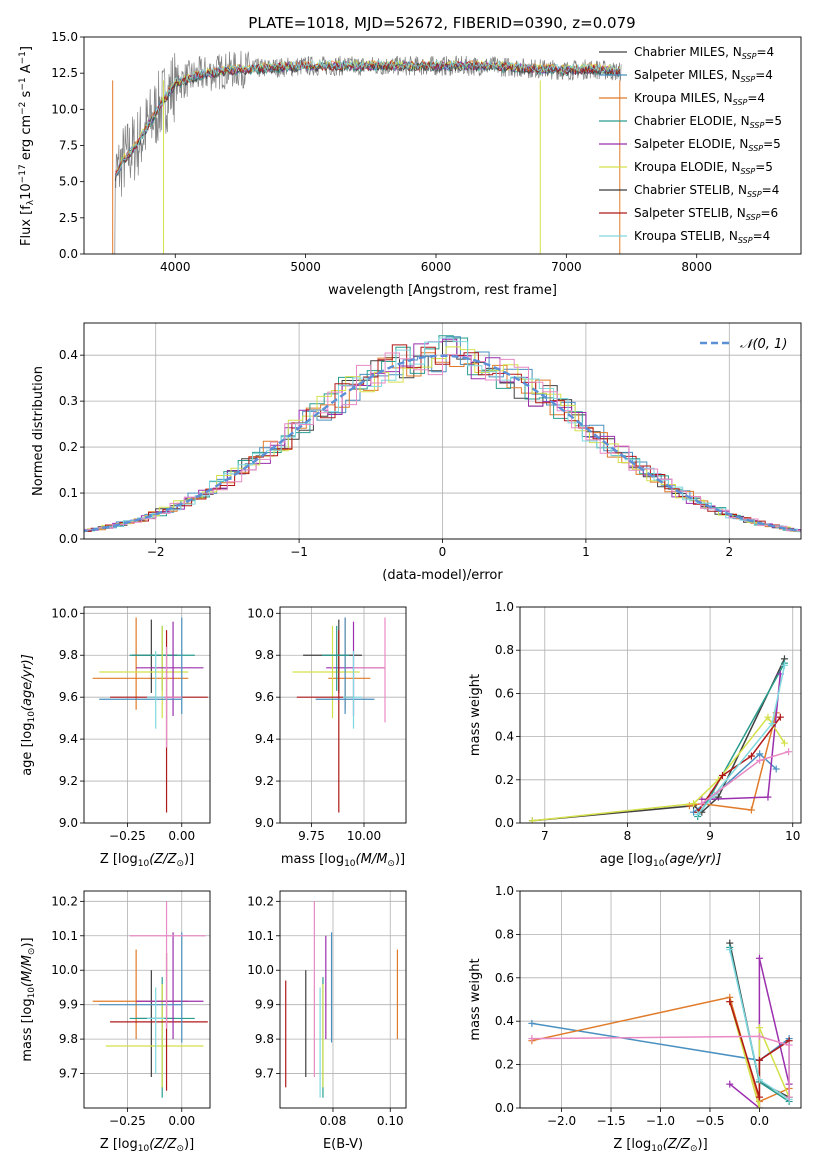  Describe the element at coordinates (504, 650) in the screenshot. I see `y-tick-label: 0.8` at that location.